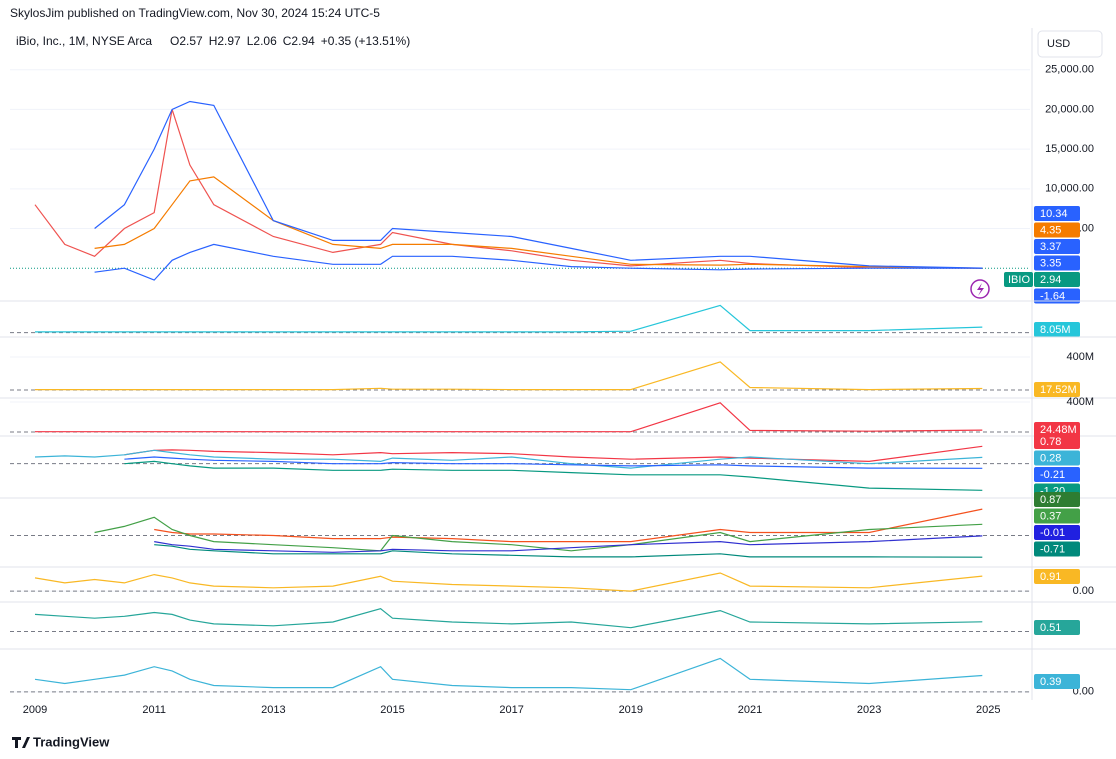 This screenshot has height=759, width=1116. I want to click on price-tag-label: 0.78, so click(1050, 442).